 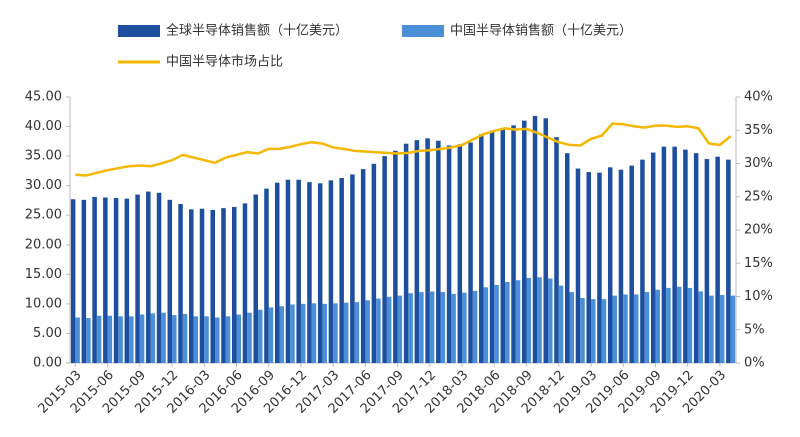 What do you see at coordinates (541, 31) in the screenshot?
I see `legend-label: 中国半导体销售额（十亿美元）` at bounding box center [541, 31].